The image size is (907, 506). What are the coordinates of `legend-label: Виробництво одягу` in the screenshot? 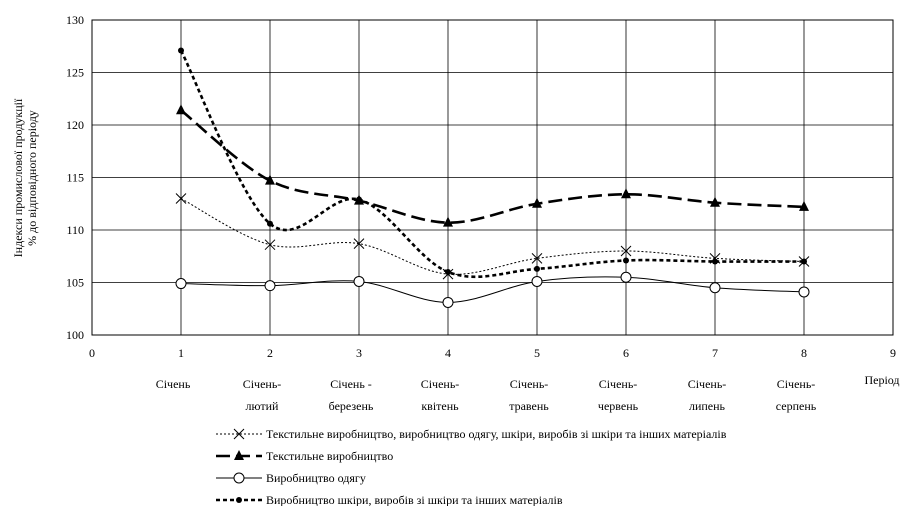 It's located at (316, 478).